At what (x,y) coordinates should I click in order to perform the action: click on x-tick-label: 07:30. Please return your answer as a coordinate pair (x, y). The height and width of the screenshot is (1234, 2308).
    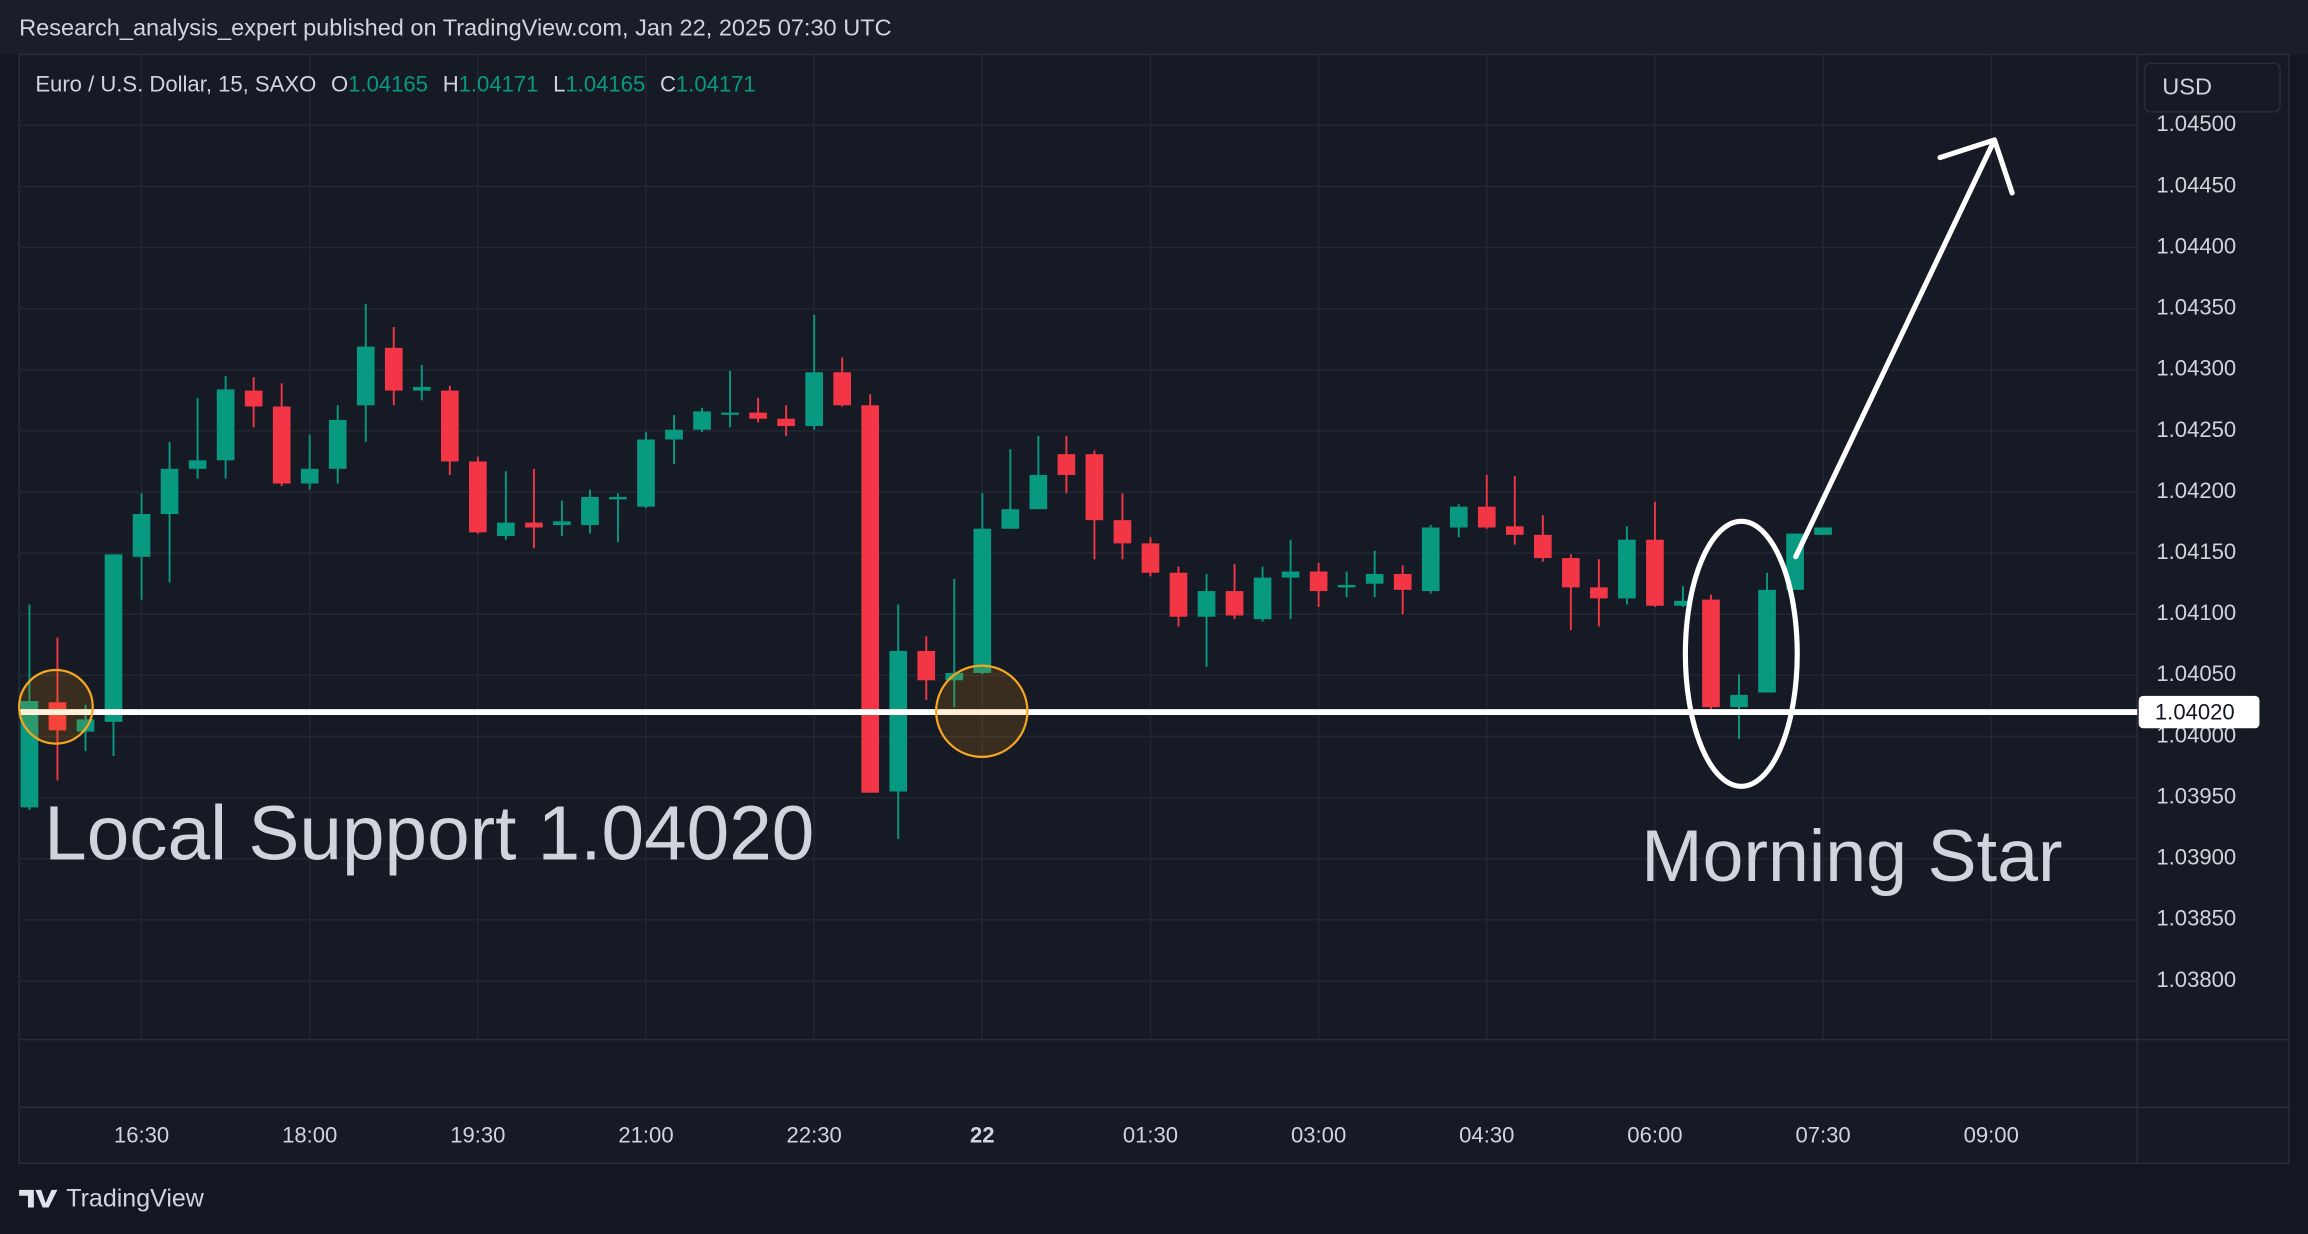
    Looking at the image, I should click on (1822, 1135).